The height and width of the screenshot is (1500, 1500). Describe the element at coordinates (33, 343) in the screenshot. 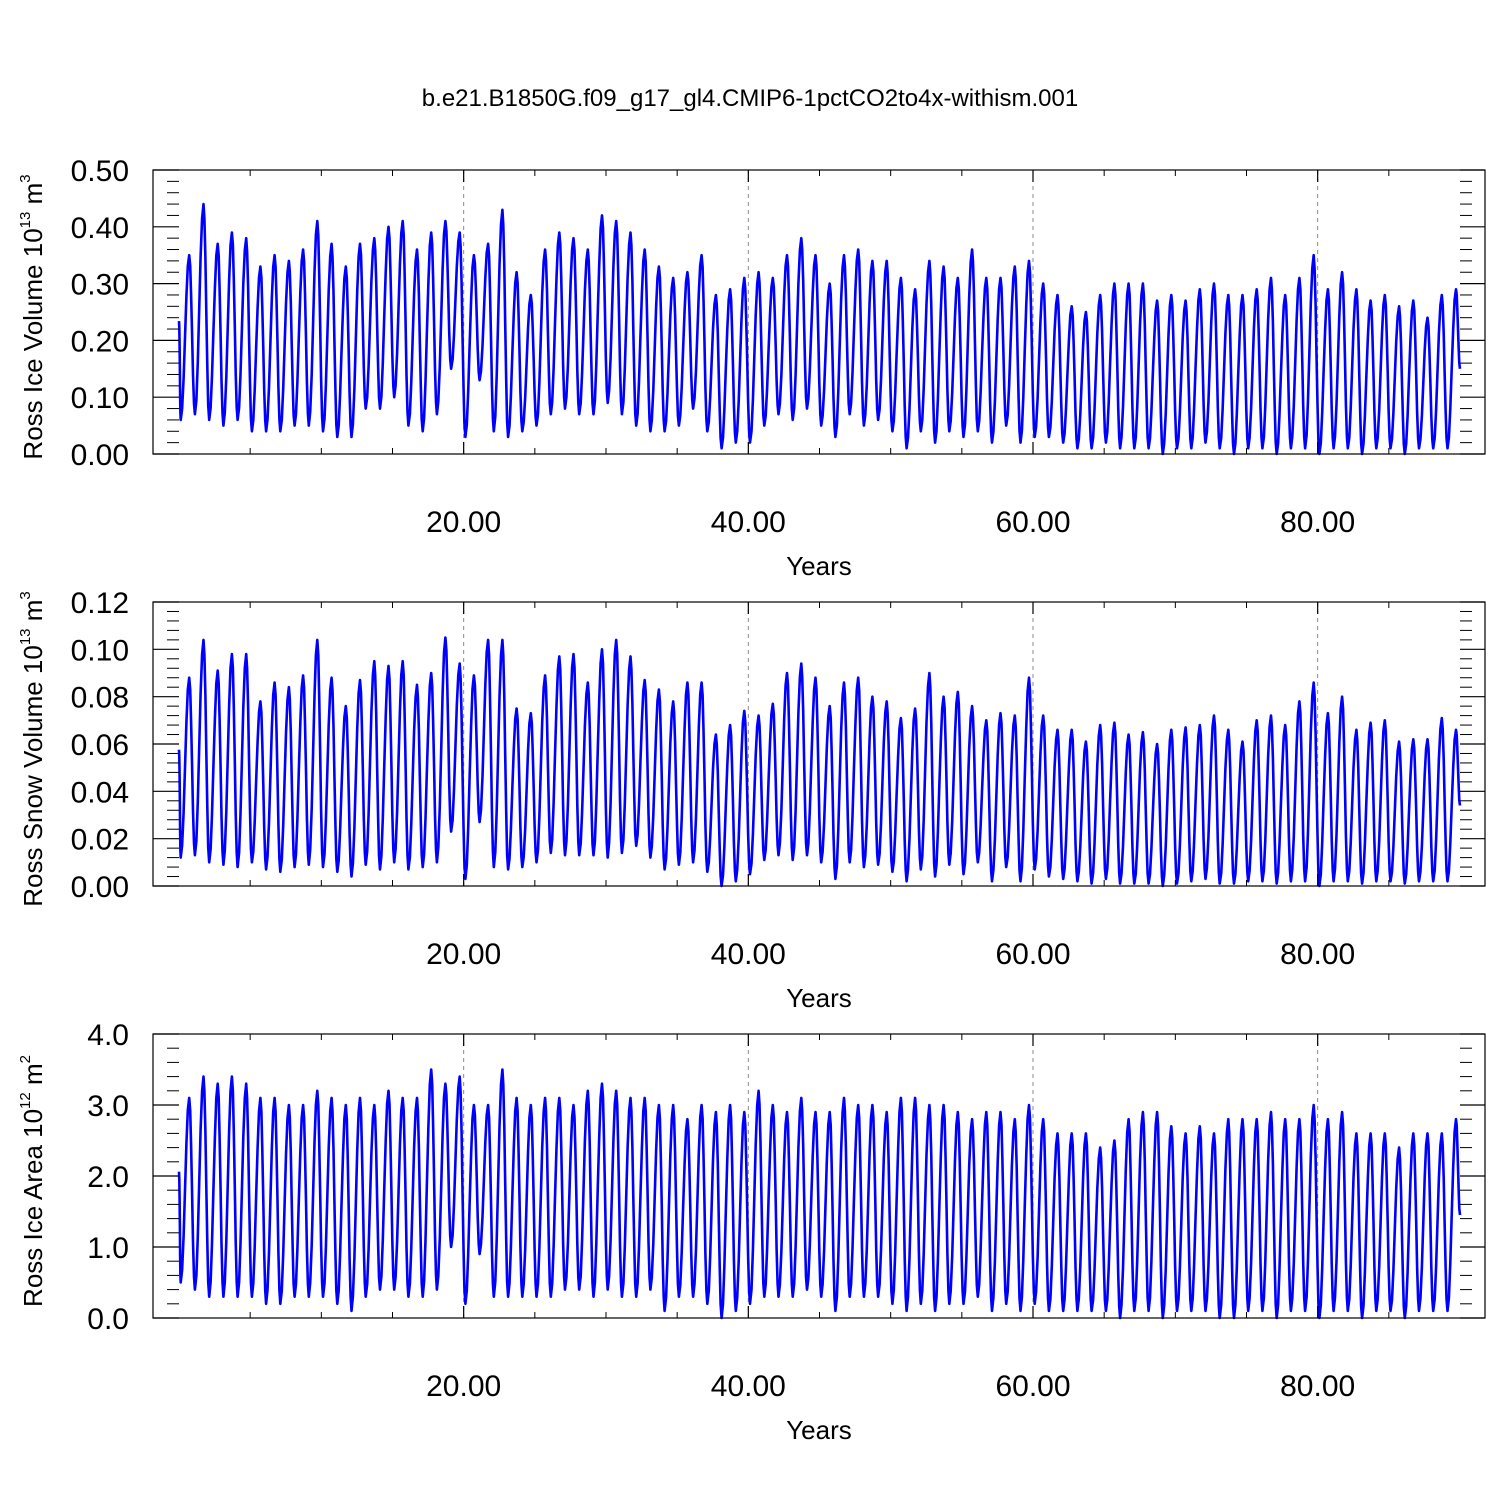

I see `y-axis-title-text: Ross Ice Volume 10` at that location.